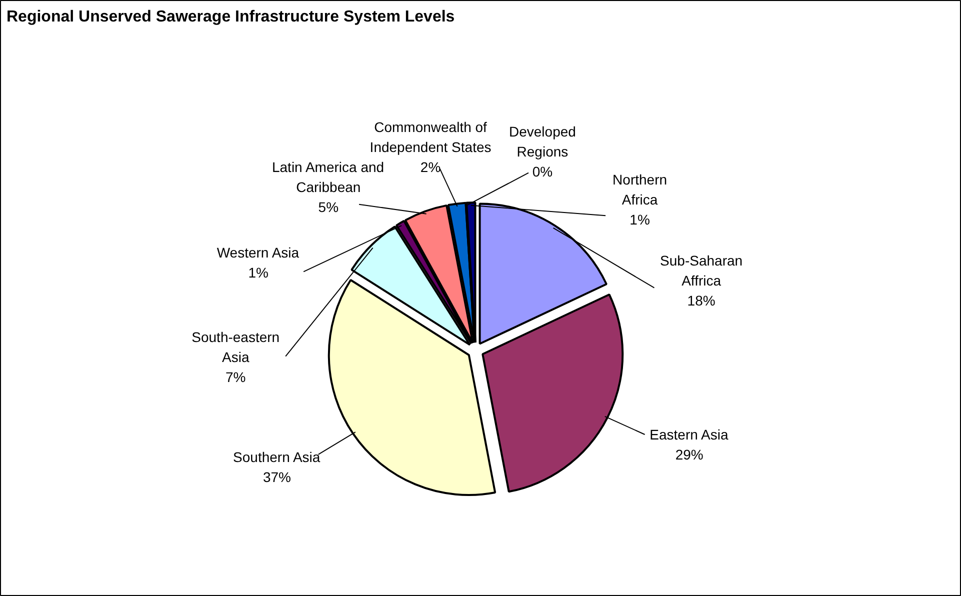 This screenshot has width=961, height=596. Describe the element at coordinates (701, 270) in the screenshot. I see `slice-label: Sub-Saharan Affrica` at that location.